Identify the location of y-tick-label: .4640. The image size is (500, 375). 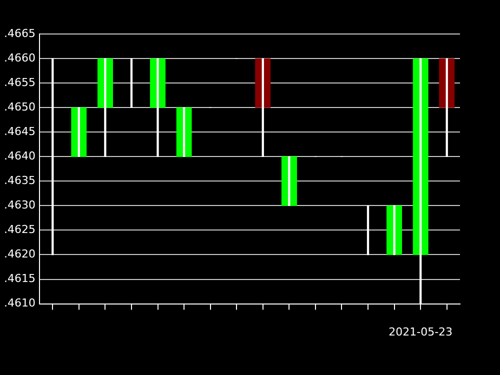
(20, 155).